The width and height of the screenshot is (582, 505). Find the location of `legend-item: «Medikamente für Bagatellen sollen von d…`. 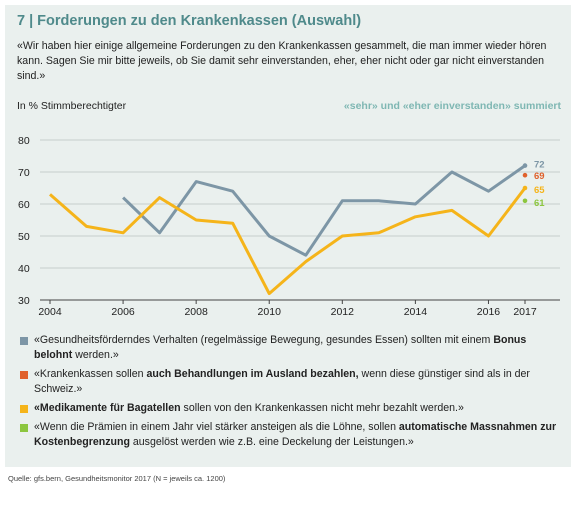

legend-item: «Medikamente für Bagatellen sollen von d… is located at coordinates (290, 408).